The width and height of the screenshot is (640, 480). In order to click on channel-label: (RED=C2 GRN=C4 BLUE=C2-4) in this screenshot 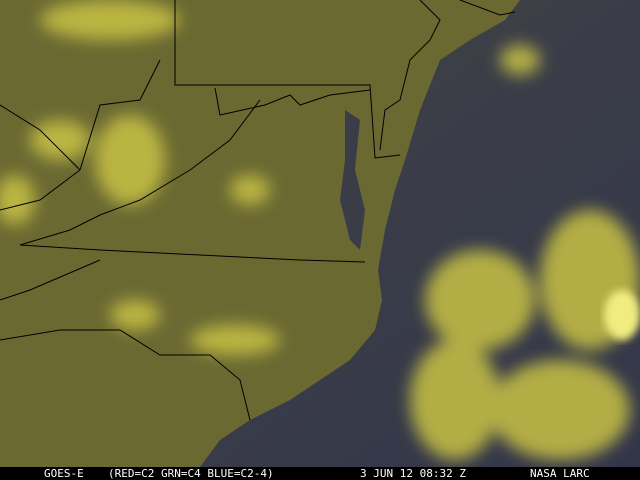, I will do `click(191, 473)`.